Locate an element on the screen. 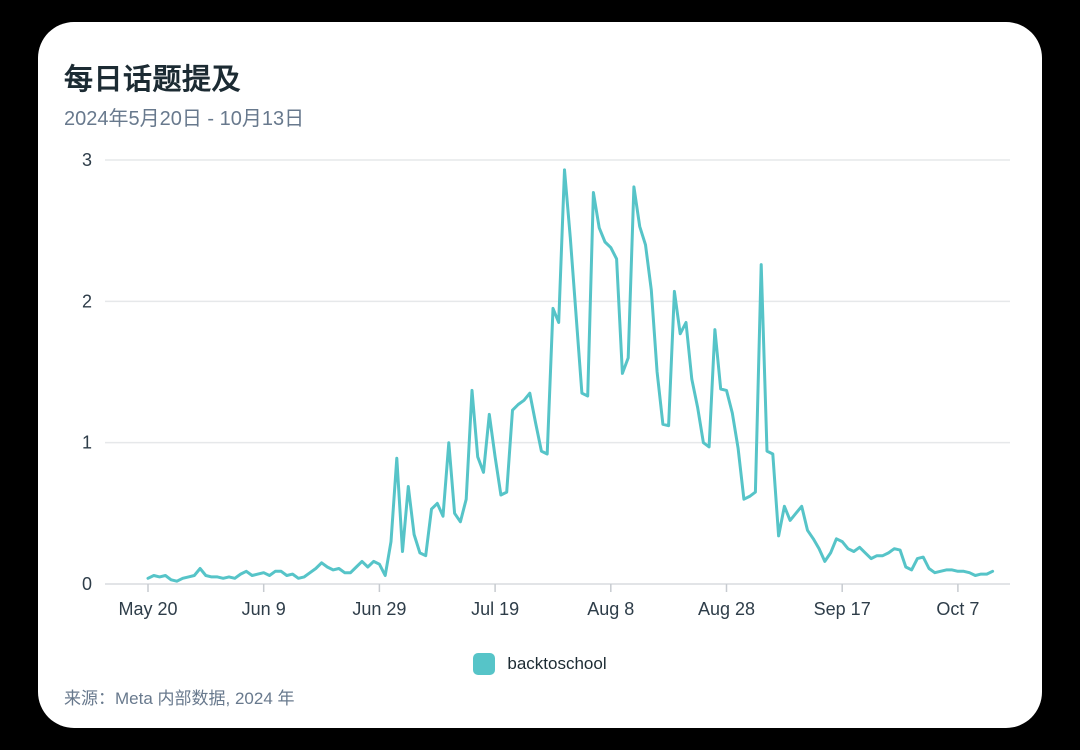 The width and height of the screenshot is (1080, 750). page-title: 每日话题提及 is located at coordinates (153, 80).